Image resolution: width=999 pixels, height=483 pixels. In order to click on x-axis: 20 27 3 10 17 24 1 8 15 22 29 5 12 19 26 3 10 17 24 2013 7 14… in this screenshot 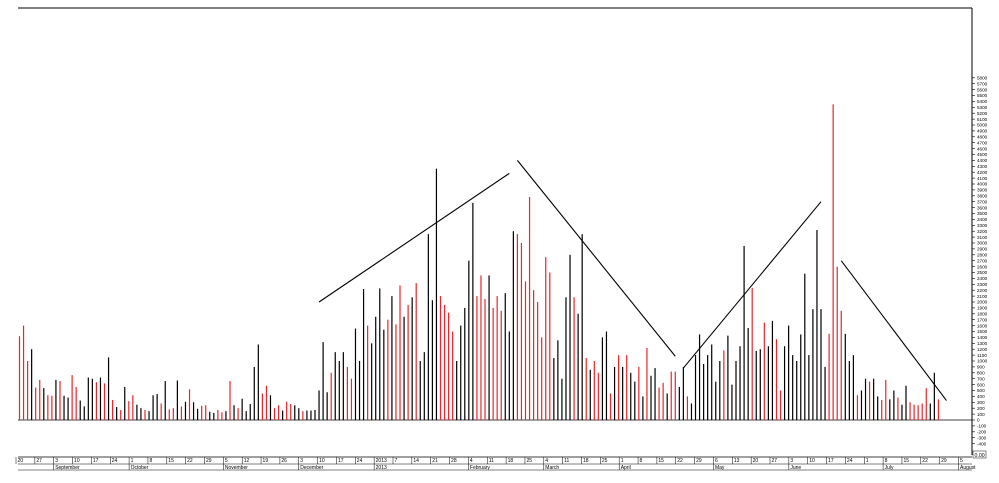, I will do `click(495, 463)`.